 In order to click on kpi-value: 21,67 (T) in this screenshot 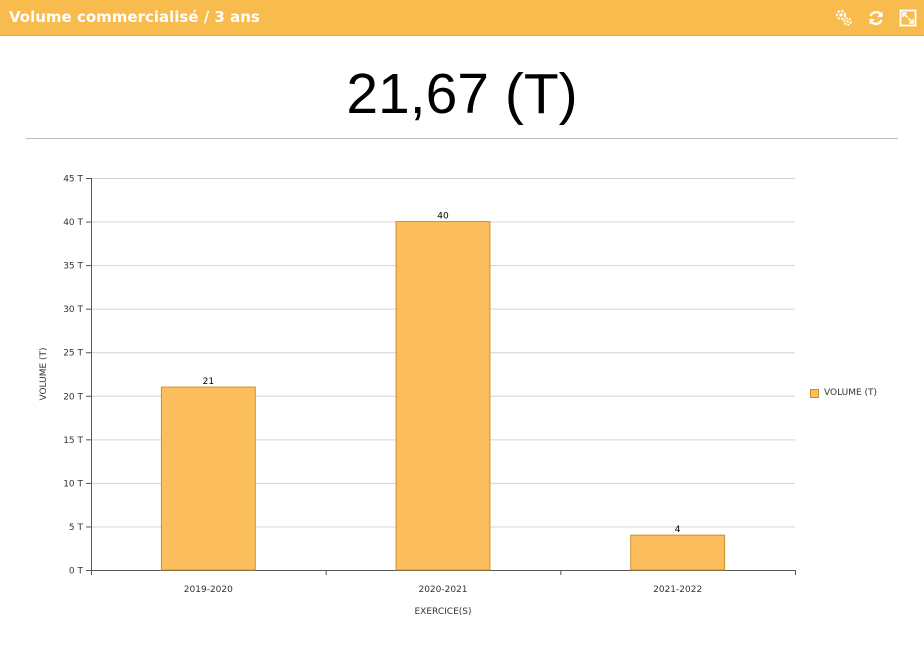, I will do `click(462, 94)`.